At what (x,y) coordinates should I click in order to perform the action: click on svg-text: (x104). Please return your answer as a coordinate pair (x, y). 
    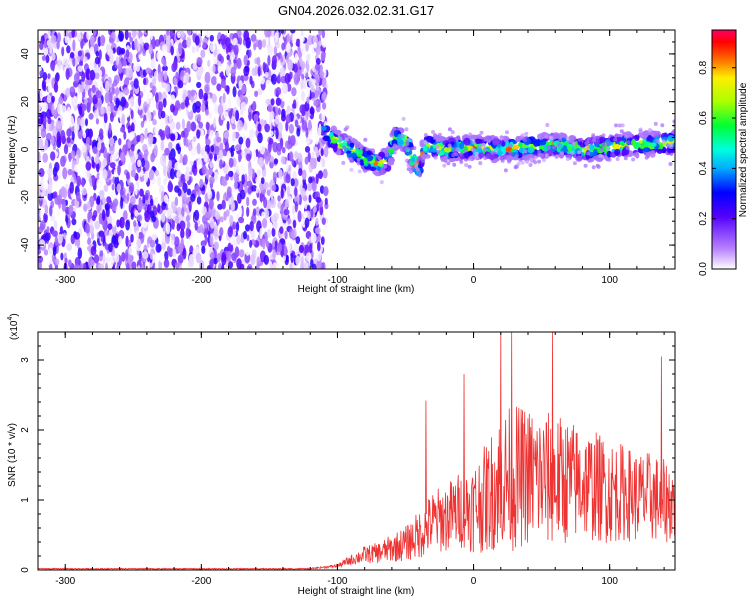
    Looking at the image, I should click on (13, 326).